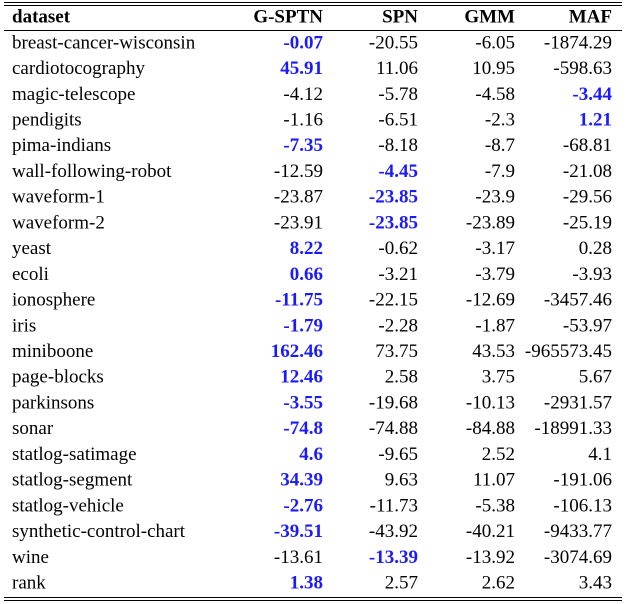 Image resolution: width=626 pixels, height=604 pixels. I want to click on dataset-name: wine, so click(30, 557).